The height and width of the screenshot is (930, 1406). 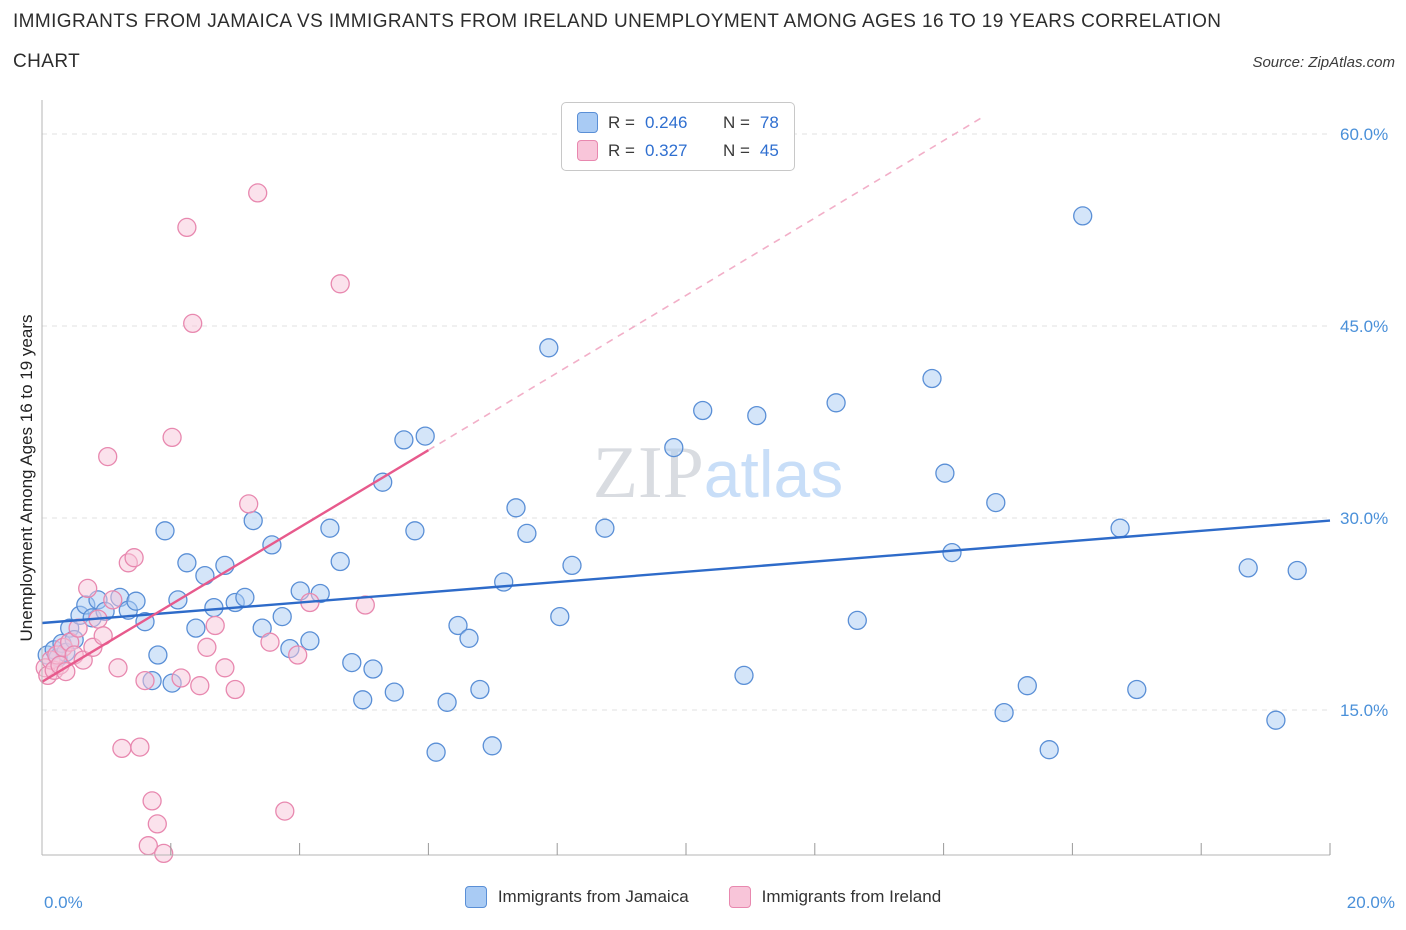 What do you see at coordinates (1364, 518) in the screenshot?
I see `y-tick-label: 30.0%` at bounding box center [1364, 518].